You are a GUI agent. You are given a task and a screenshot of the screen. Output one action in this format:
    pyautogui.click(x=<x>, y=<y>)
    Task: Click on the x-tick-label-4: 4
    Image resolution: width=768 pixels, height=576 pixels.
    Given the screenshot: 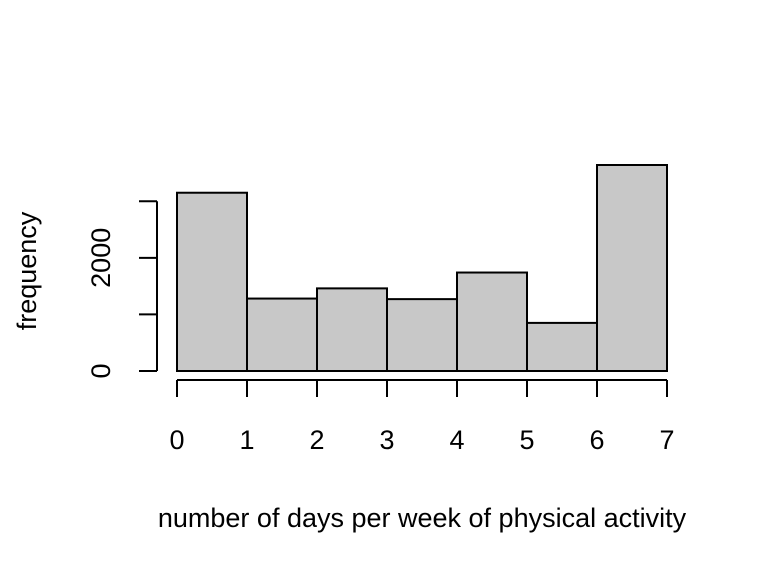 What is the action you would take?
    pyautogui.click(x=456, y=440)
    